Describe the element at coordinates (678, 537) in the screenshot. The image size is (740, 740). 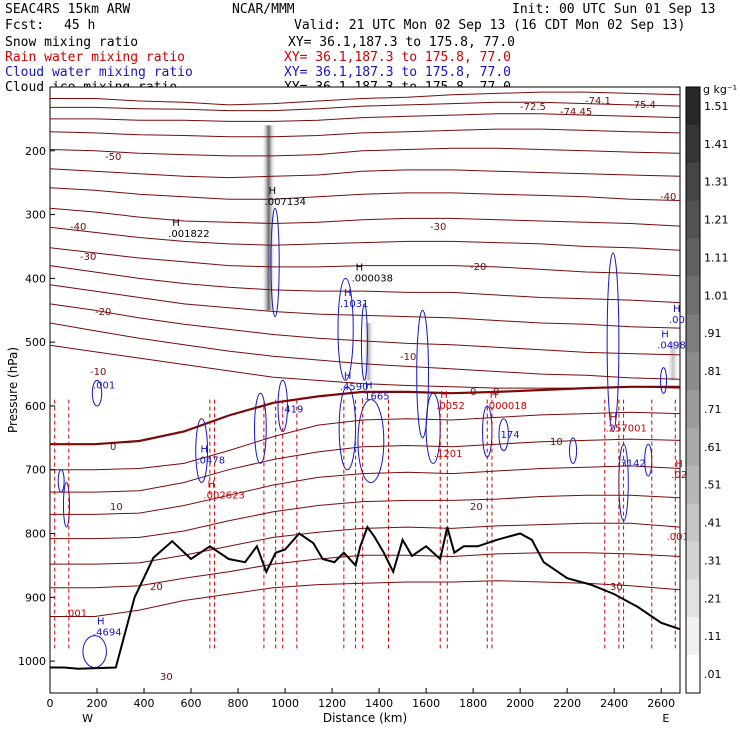
I see `rain-max-value: .001` at that location.